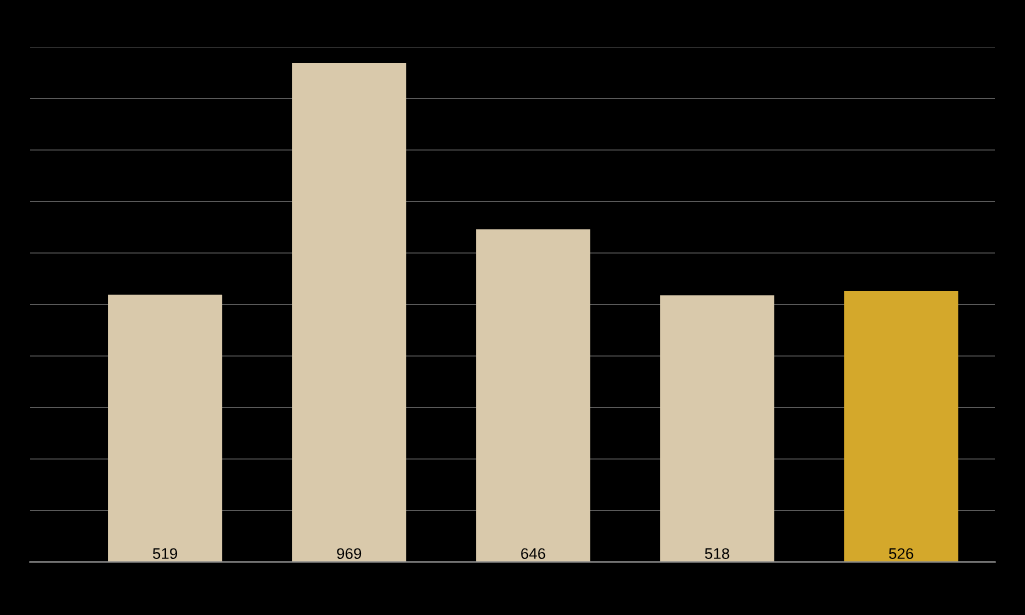 This screenshot has height=615, width=1025. Describe the element at coordinates (165, 553) in the screenshot. I see `data-label: 519` at that location.